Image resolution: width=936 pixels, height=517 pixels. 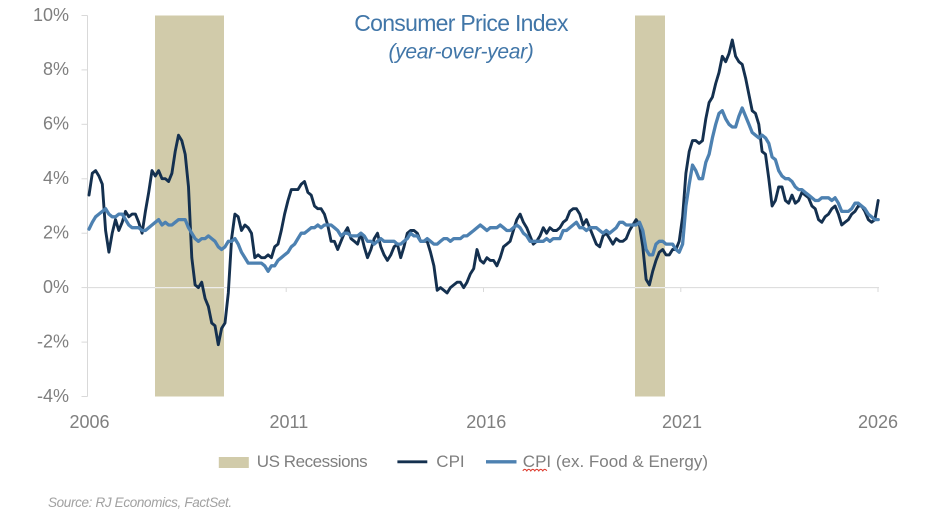 What do you see at coordinates (51, 15) in the screenshot?
I see `svg-text: 10%` at bounding box center [51, 15].